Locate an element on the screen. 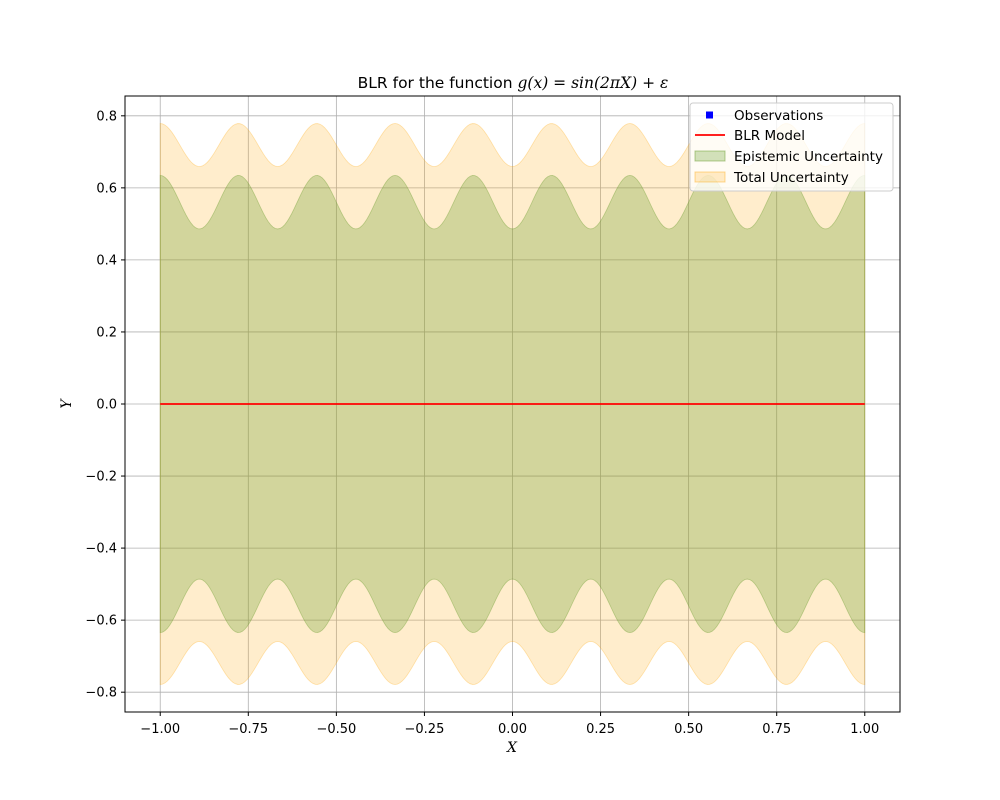 The width and height of the screenshot is (1000, 800). x-tick-label: 0.50 is located at coordinates (688, 729).